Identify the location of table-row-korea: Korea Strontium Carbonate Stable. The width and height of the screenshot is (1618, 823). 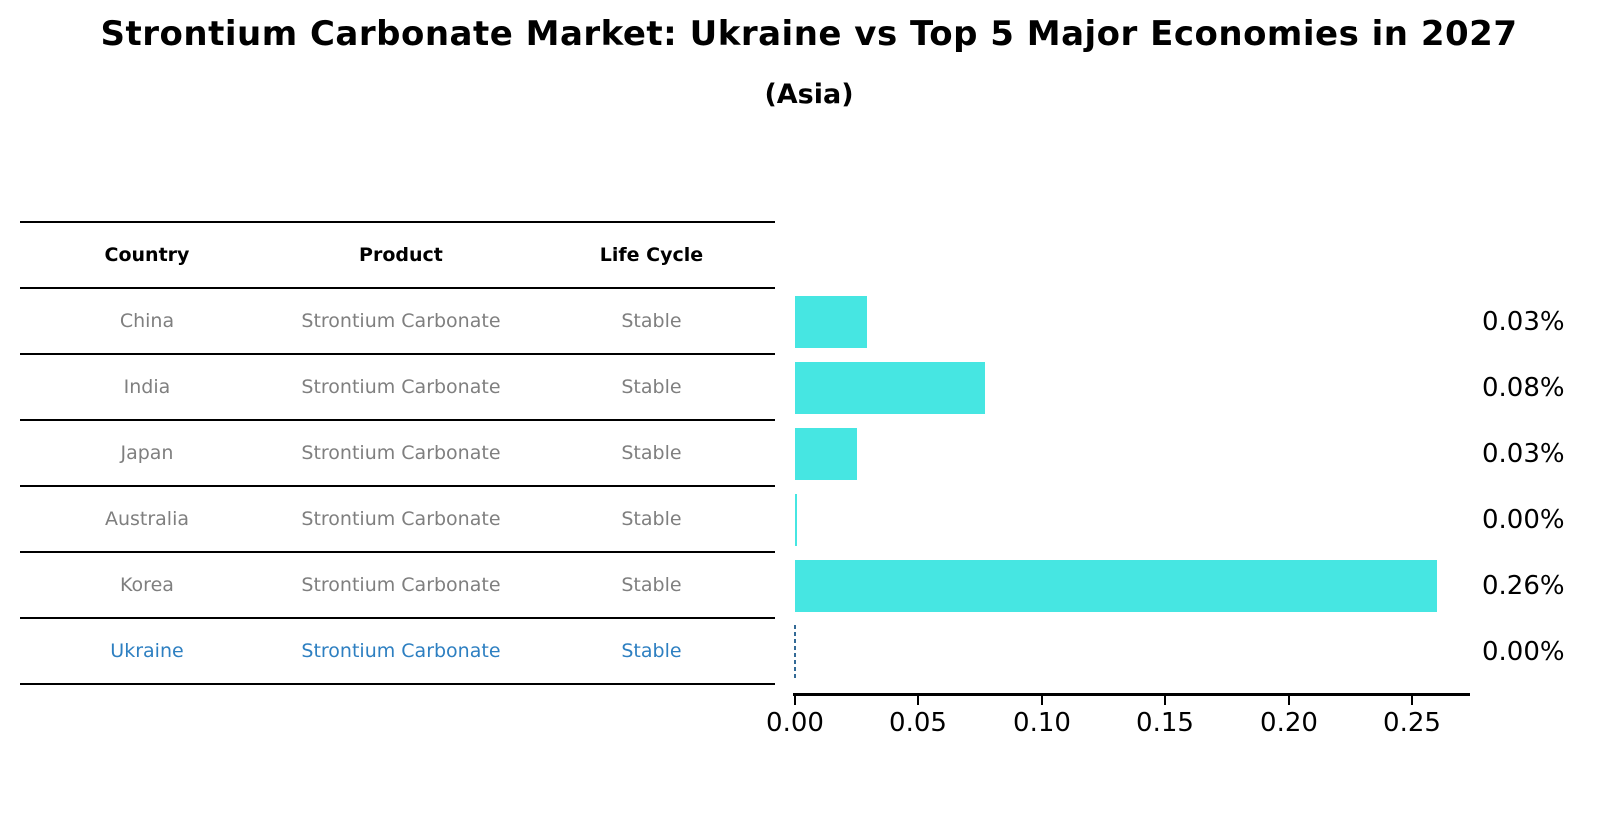
(397, 586).